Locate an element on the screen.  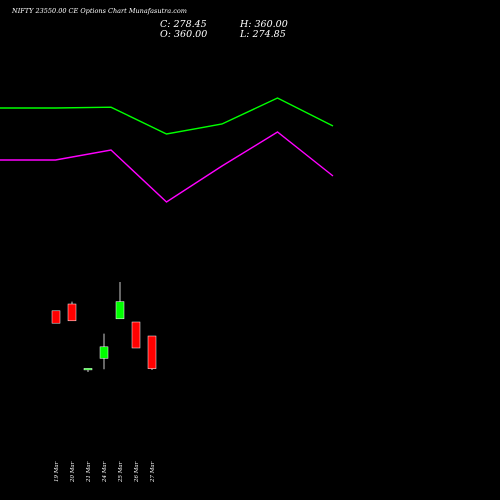
candles-layer is located at coordinates (104, 327).